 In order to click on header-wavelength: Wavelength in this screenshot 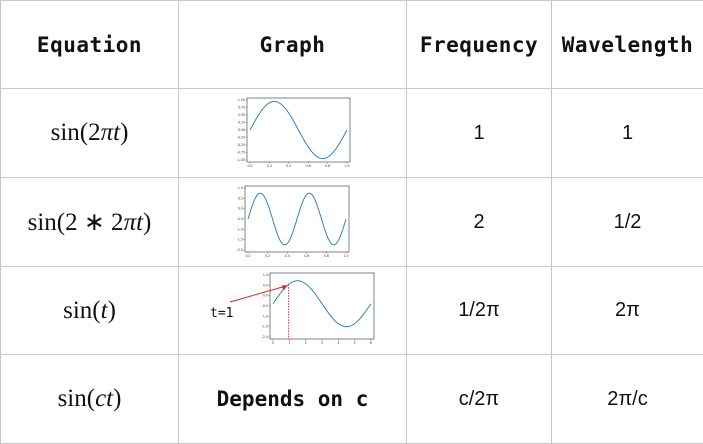, I will do `click(627, 45)`.